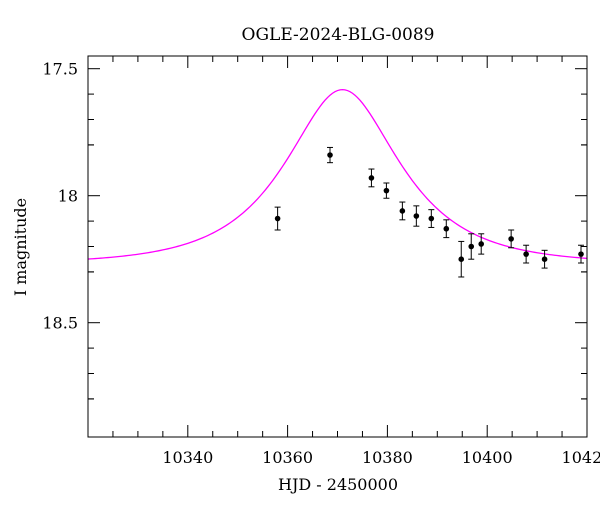  What do you see at coordinates (187, 457) in the screenshot?
I see `x-tick-label: 10340` at bounding box center [187, 457].